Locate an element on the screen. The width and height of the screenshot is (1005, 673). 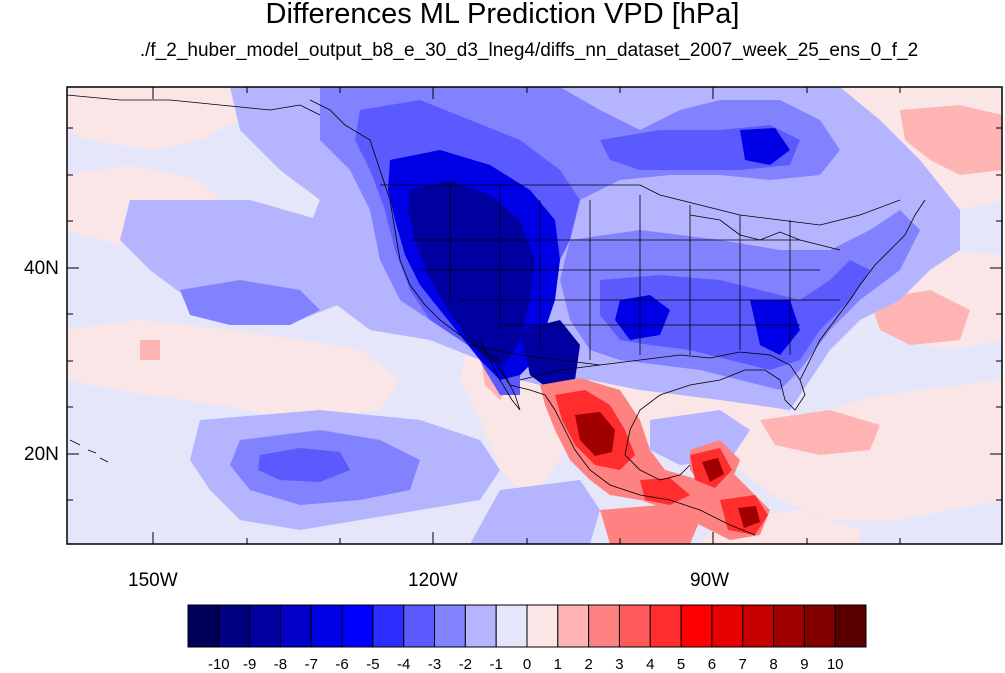
map-title: Differences ML Prediction VPD [hPa] is located at coordinates (502, 15).